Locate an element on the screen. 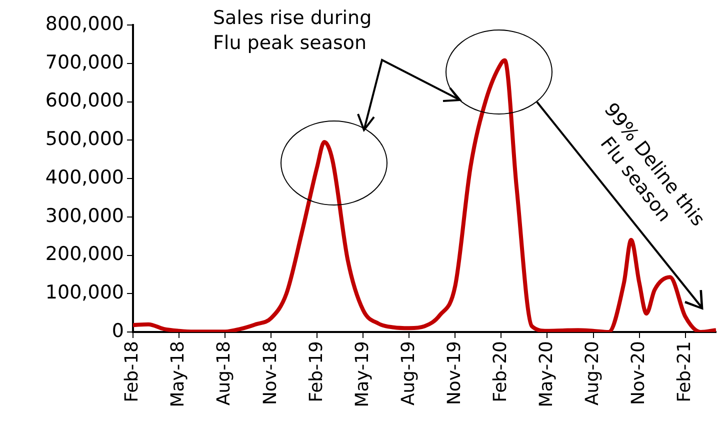 The image size is (724, 430). x-tick-label: May-19 is located at coordinates (362, 374).